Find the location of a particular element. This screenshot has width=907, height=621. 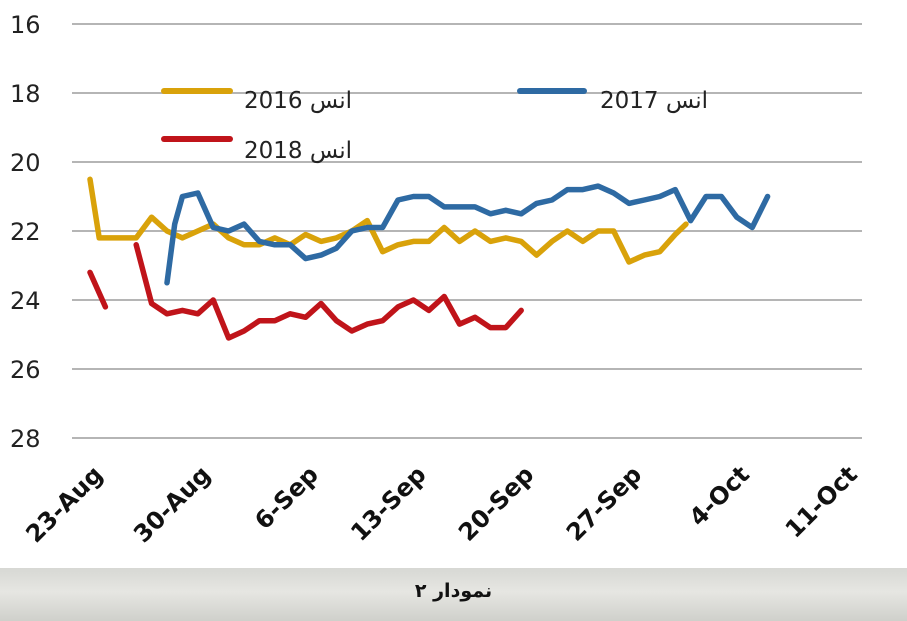

legend-label: 2018 انس is located at coordinates (298, 151).